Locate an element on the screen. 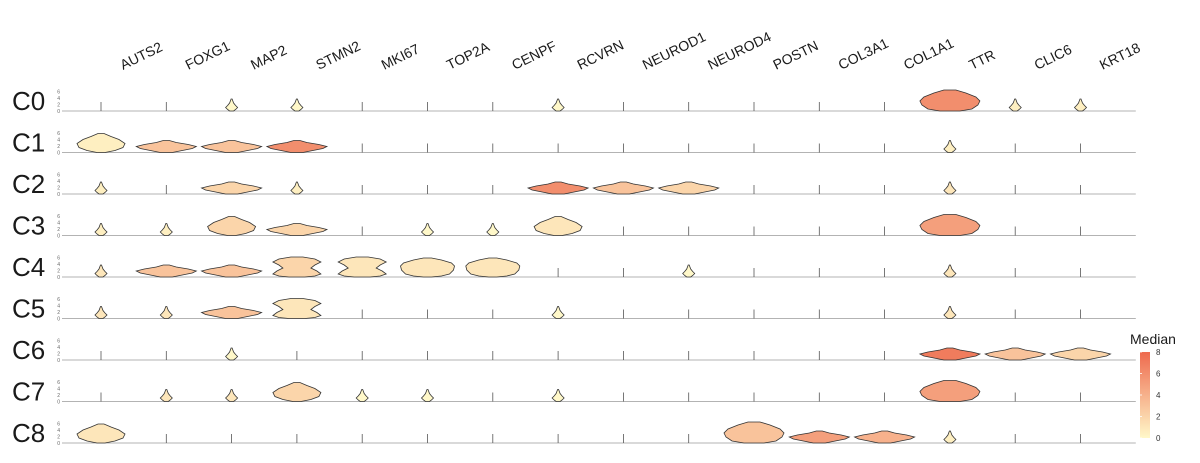  gene-label-rcvrn: RCVRN is located at coordinates (600, 54).